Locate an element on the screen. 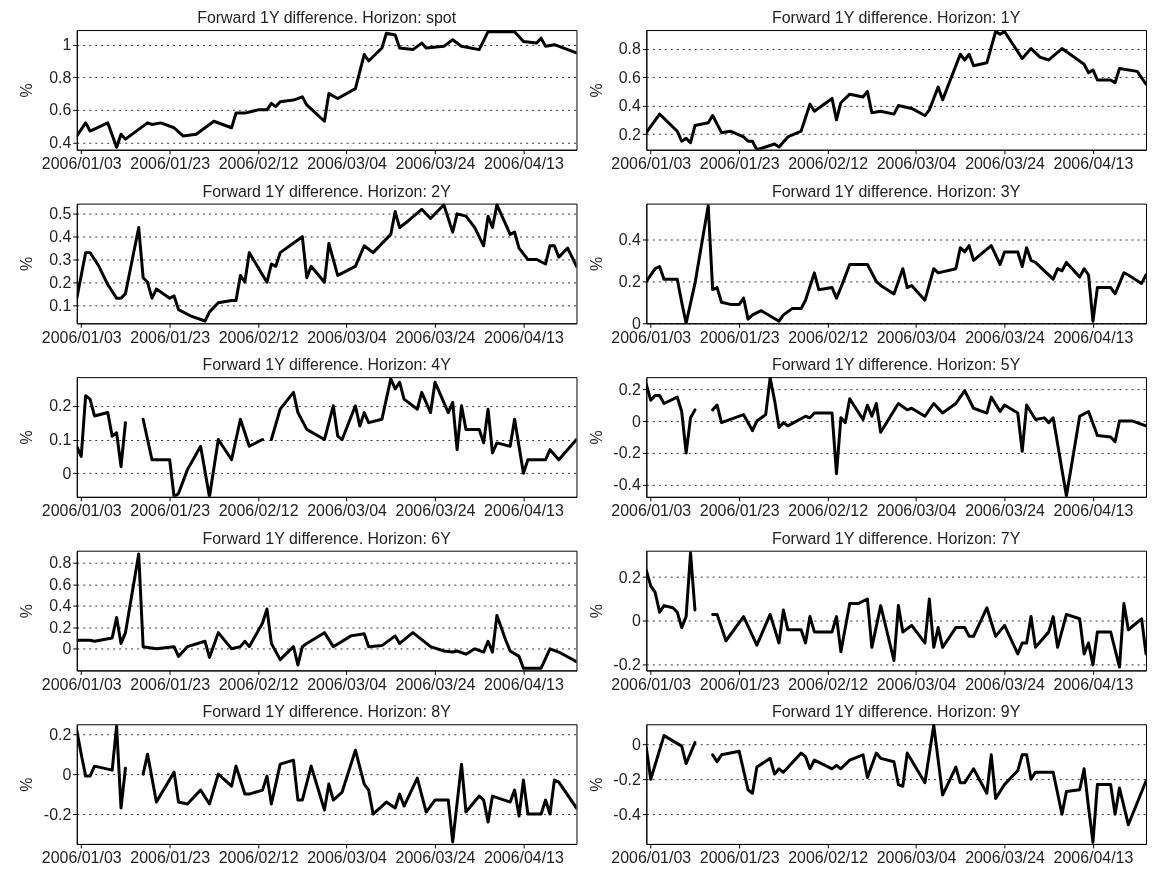 This screenshot has height=877, width=1153. chart-title: Forward 1Y difference. Horizon: 5Y is located at coordinates (896, 365).